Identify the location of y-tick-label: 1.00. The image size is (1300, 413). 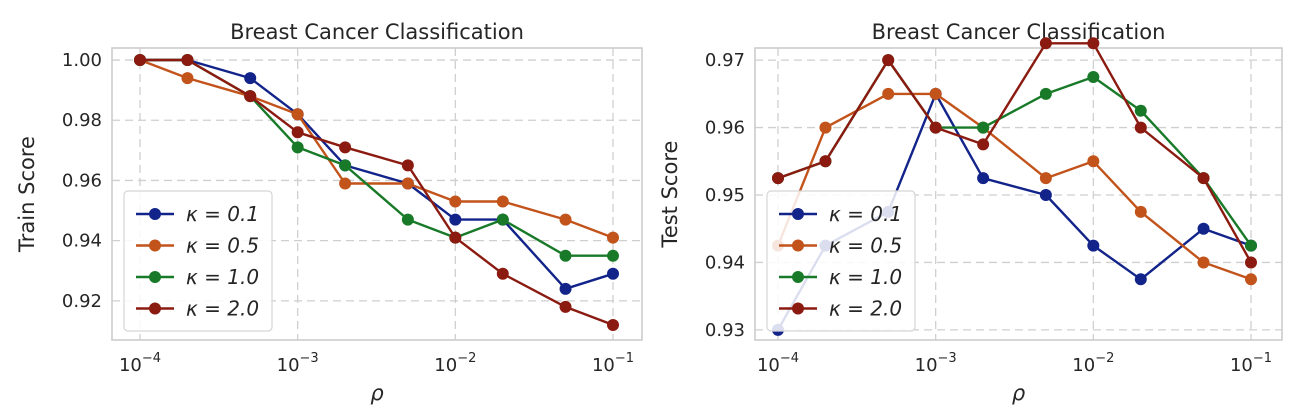
(82, 60).